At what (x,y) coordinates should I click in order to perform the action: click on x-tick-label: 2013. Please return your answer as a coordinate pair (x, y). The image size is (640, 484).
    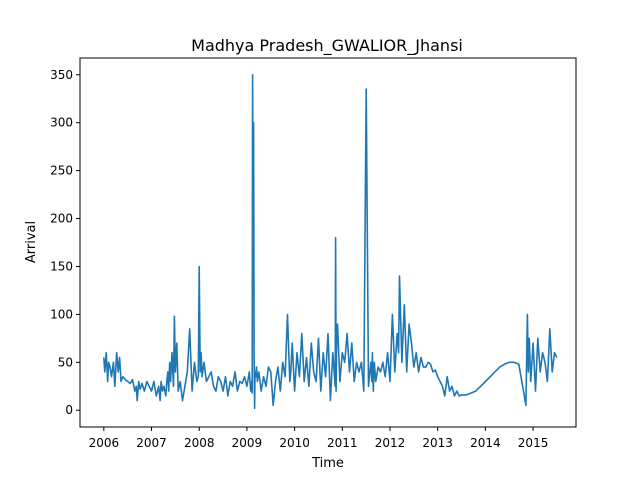
    Looking at the image, I should click on (437, 443).